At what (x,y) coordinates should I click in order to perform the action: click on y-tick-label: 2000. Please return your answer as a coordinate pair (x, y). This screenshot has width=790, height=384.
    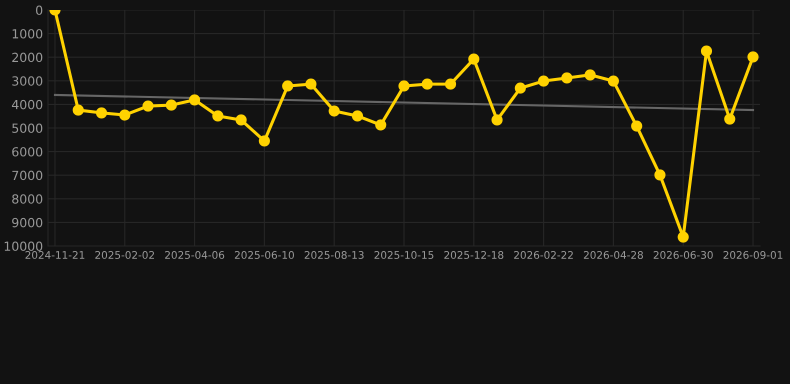
    Looking at the image, I should click on (27, 57).